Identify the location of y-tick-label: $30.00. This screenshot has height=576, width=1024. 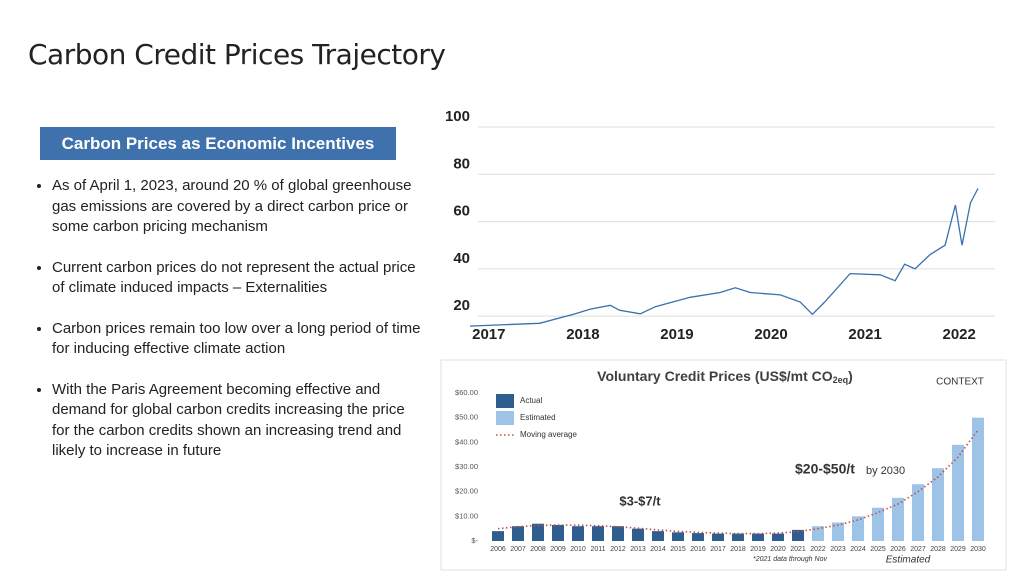
(466, 466).